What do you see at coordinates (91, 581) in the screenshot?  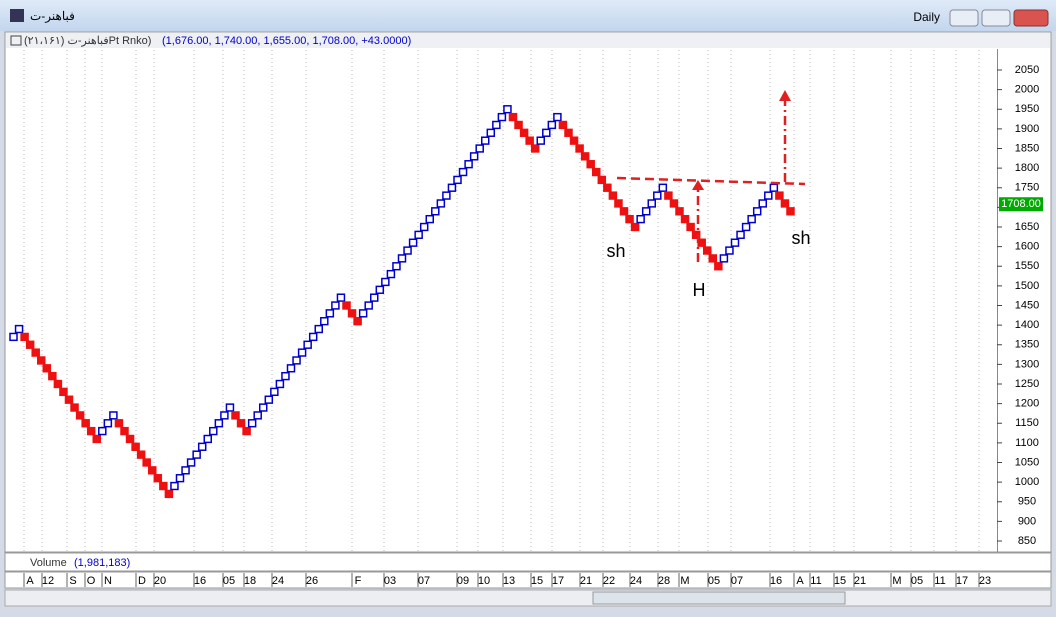 I see `date-label: O` at bounding box center [91, 581].